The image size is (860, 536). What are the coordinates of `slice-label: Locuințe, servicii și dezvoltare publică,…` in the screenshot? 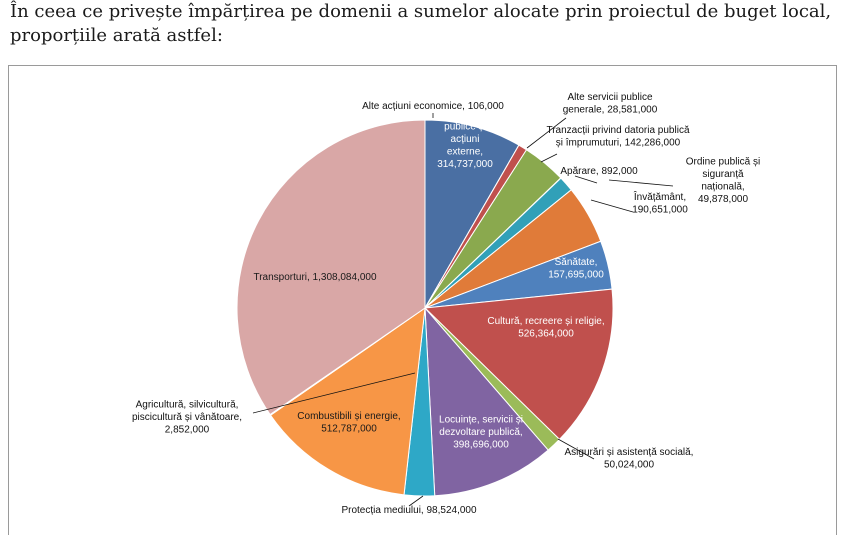 It's located at (481, 433).